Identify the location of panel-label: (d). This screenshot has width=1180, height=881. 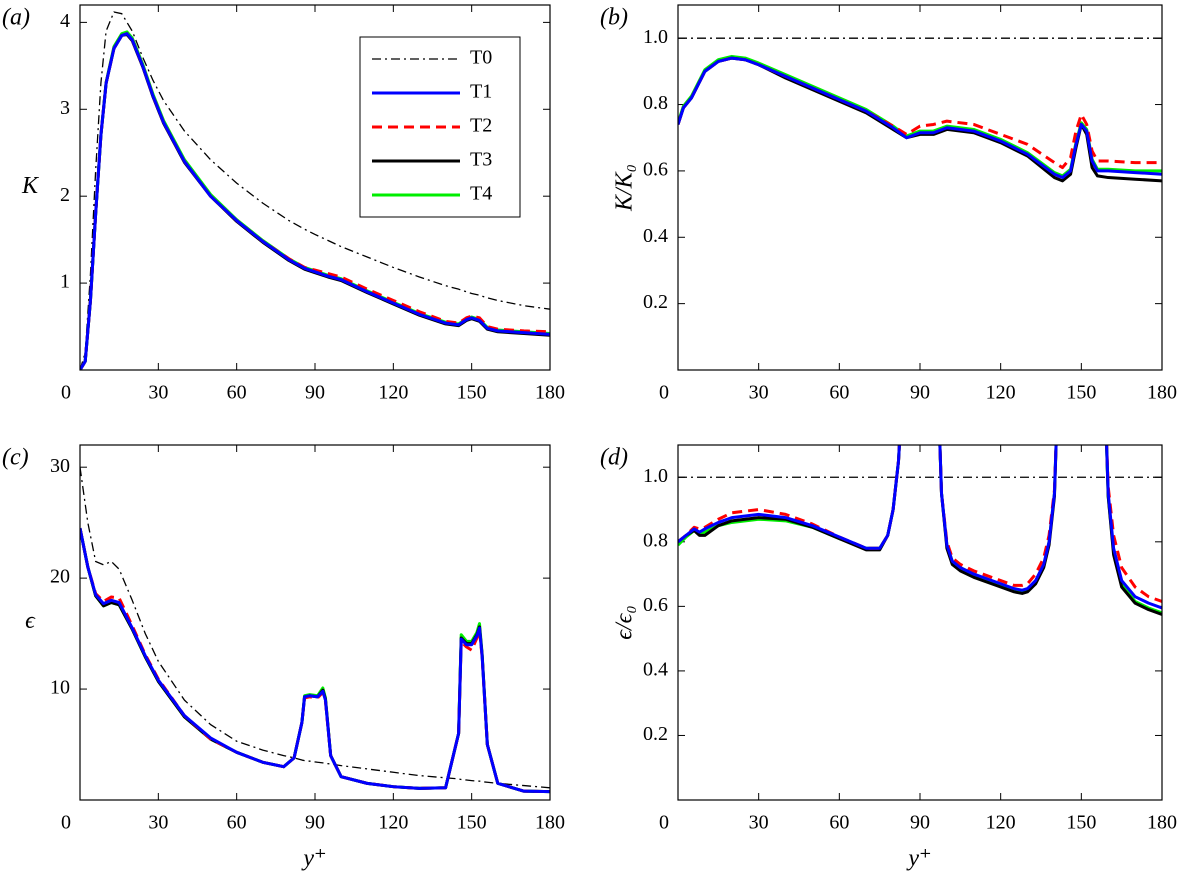
(614, 458).